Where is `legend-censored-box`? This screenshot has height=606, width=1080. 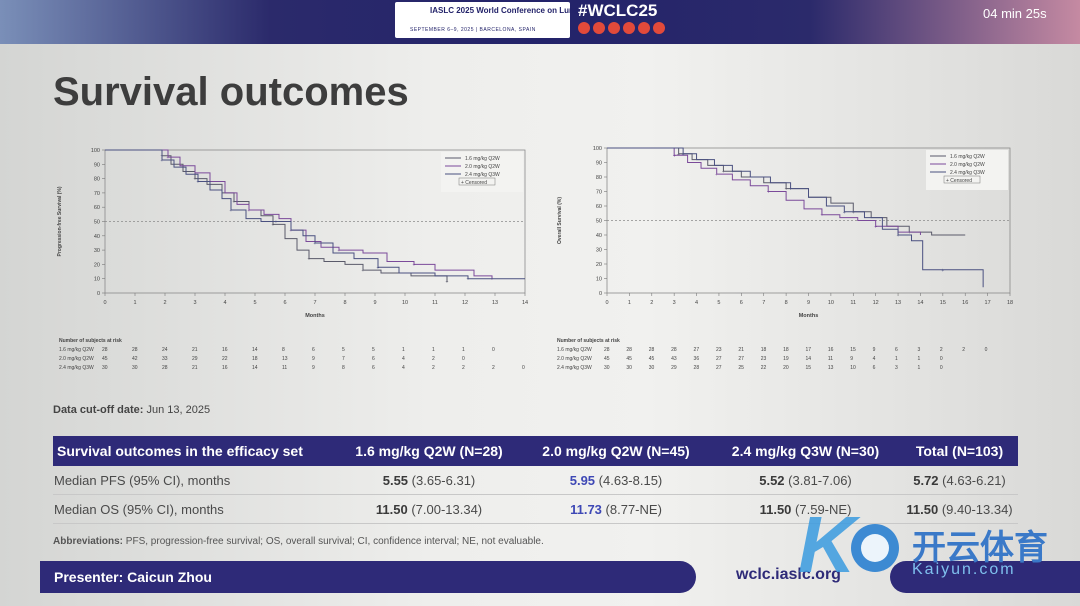 legend-censored-box is located at coordinates (962, 179).